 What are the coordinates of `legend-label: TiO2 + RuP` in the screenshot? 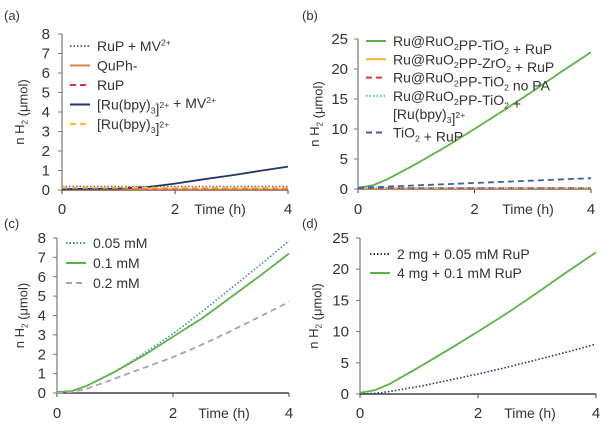 It's located at (428, 135).